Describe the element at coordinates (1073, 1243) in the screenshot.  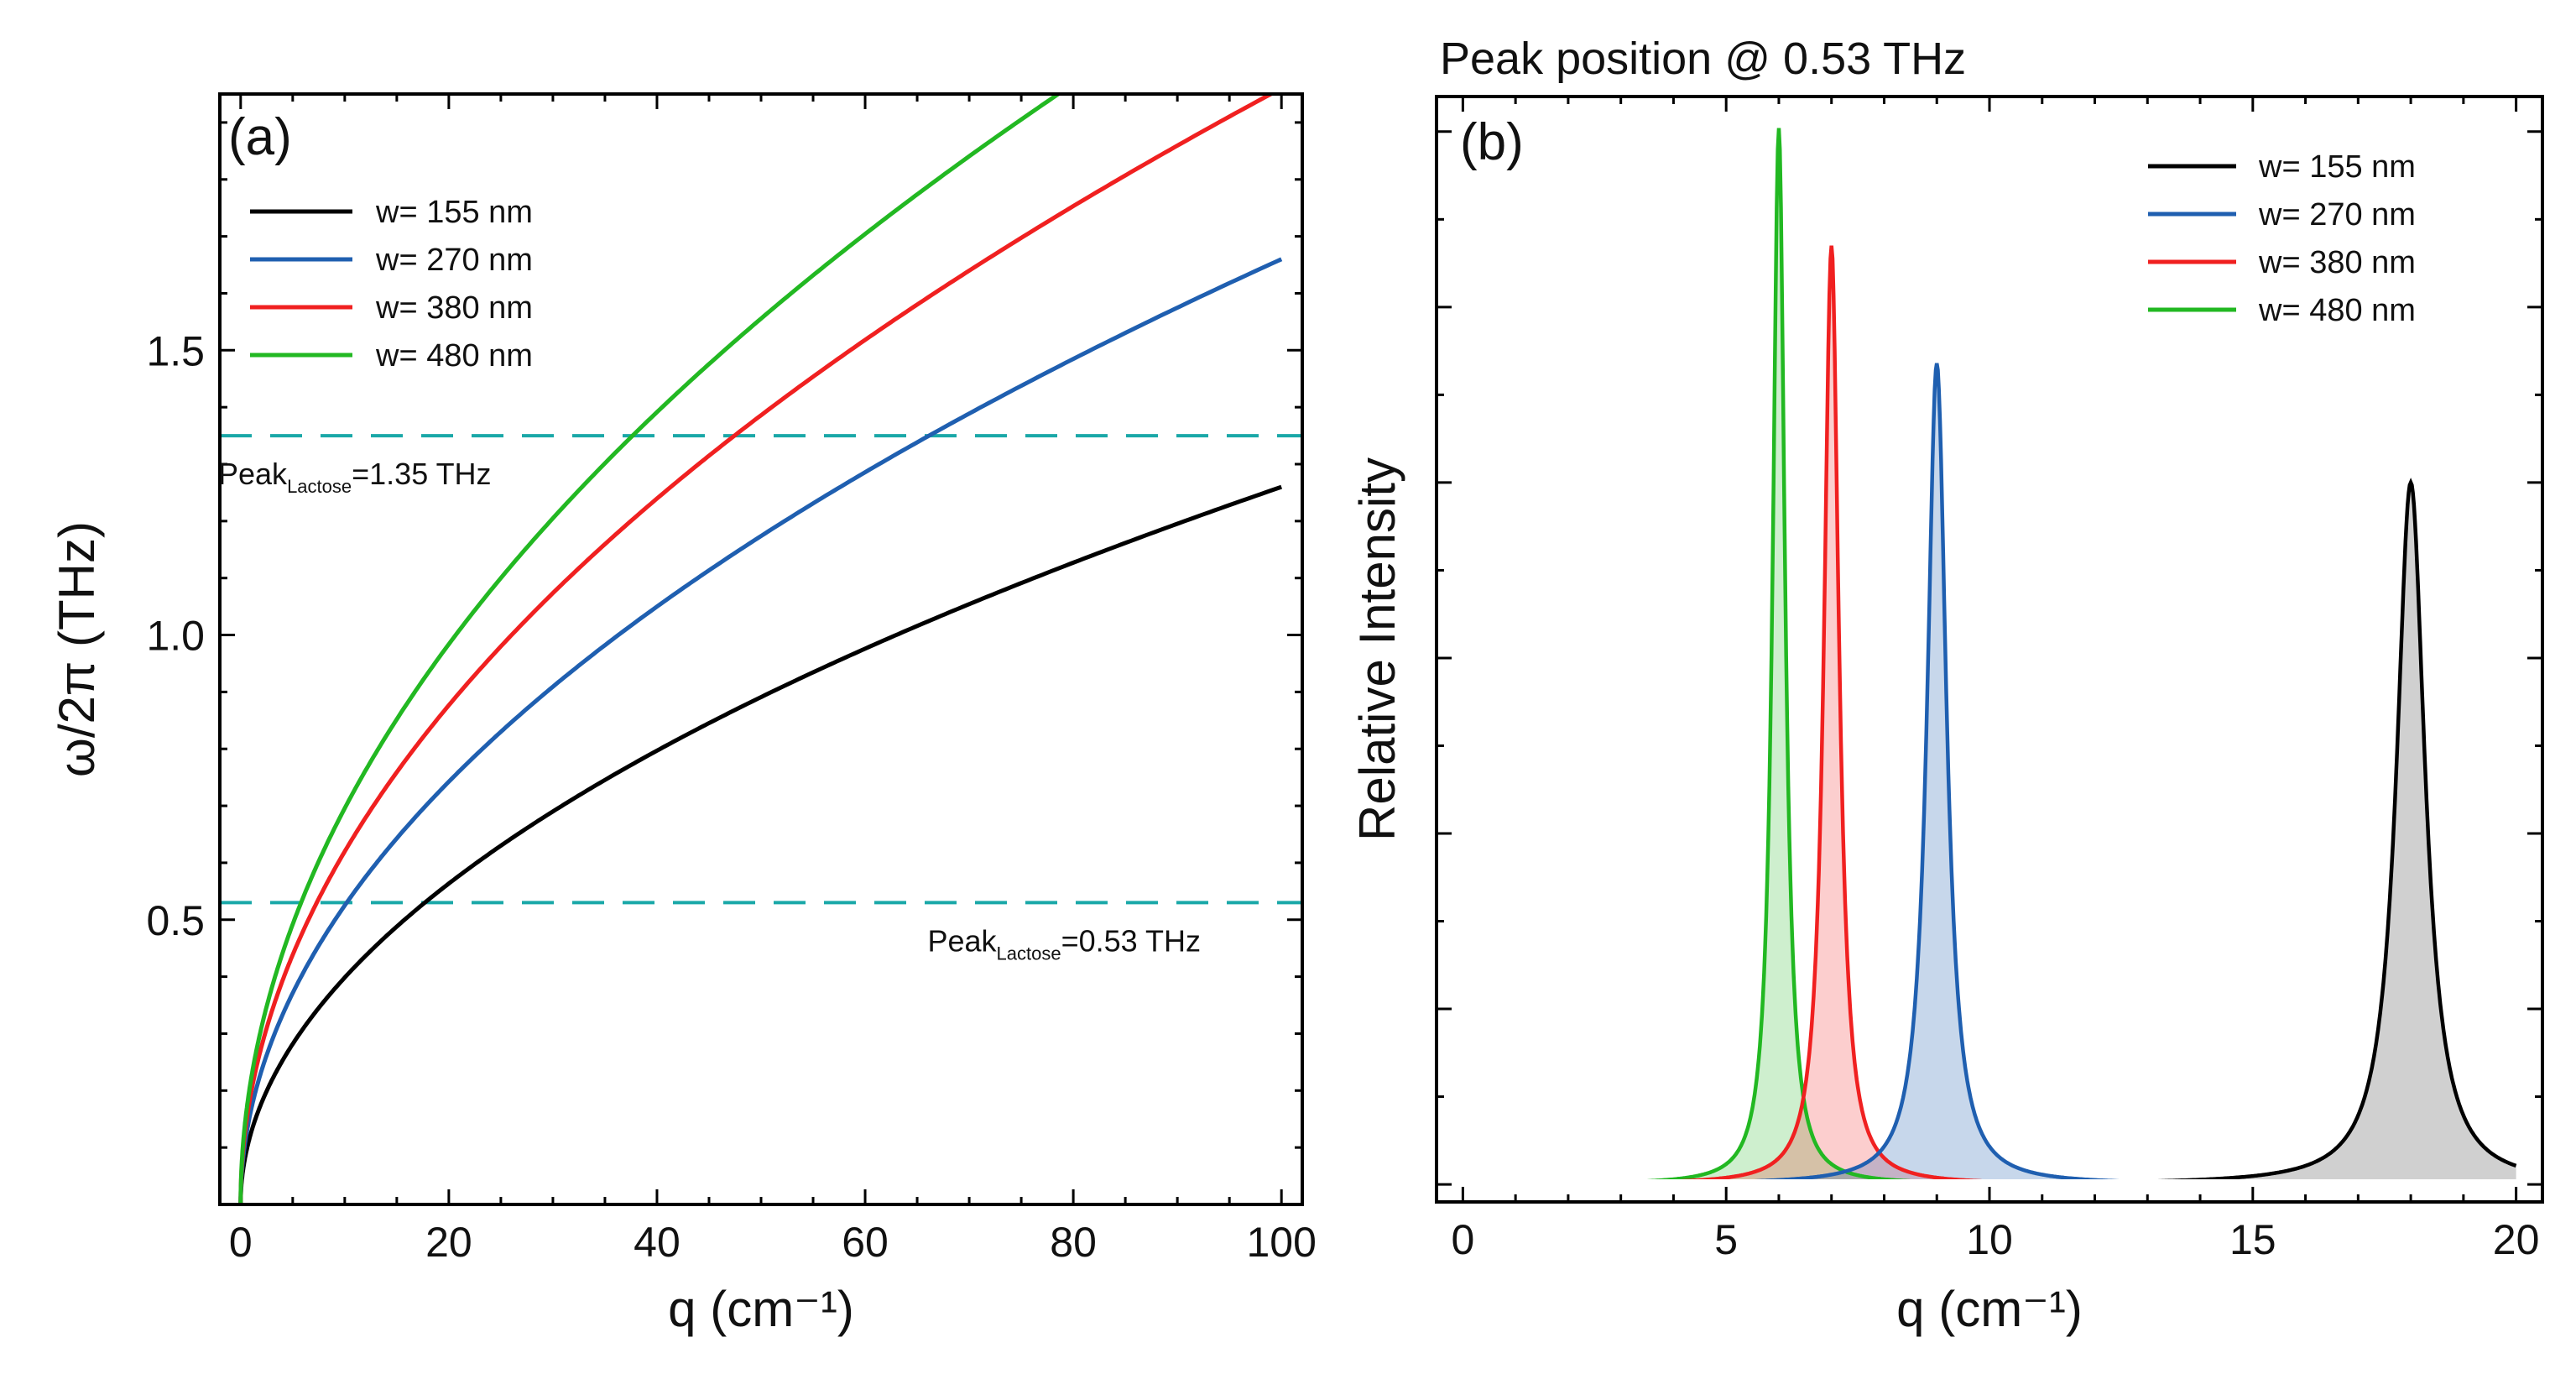
I see `x-tick-label: 80` at that location.